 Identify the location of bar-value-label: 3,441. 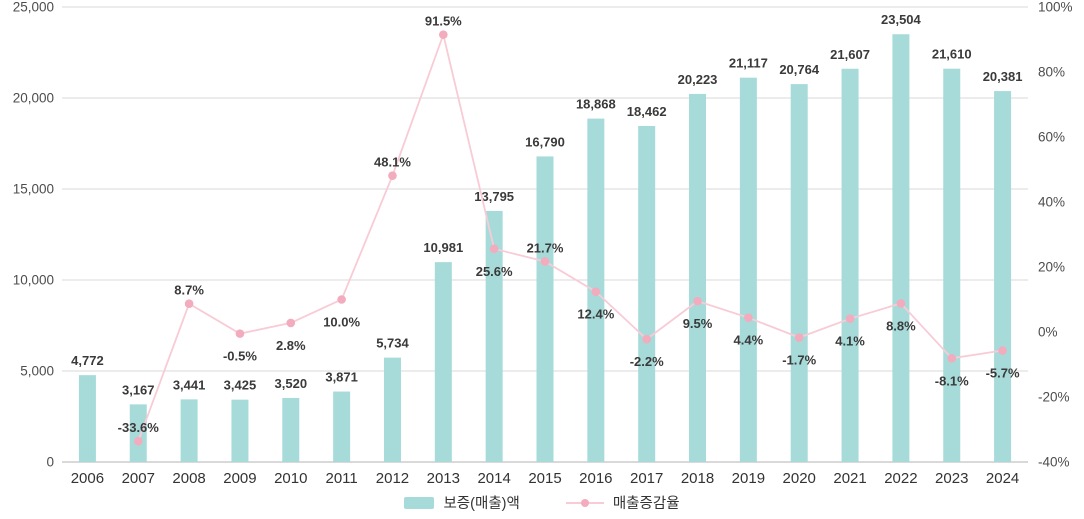
(189, 384).